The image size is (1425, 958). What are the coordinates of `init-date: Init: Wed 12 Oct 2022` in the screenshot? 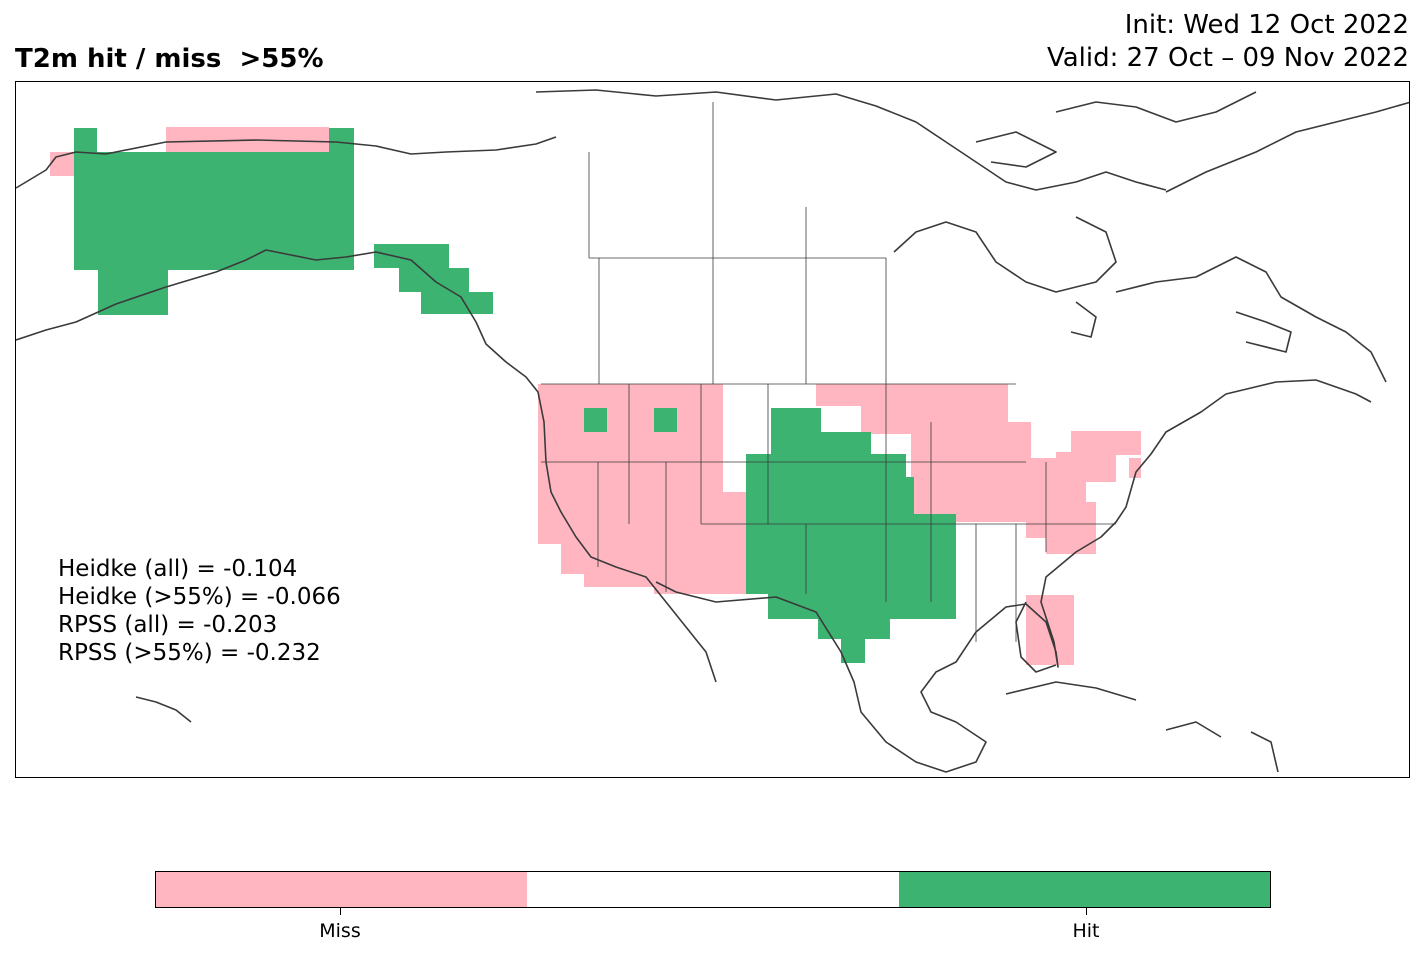 It's located at (1266, 25).